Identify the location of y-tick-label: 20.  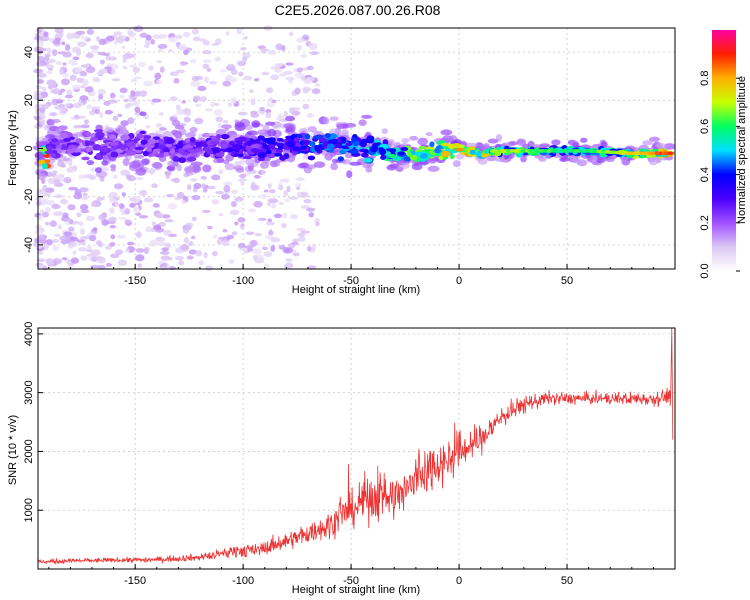
(29, 100).